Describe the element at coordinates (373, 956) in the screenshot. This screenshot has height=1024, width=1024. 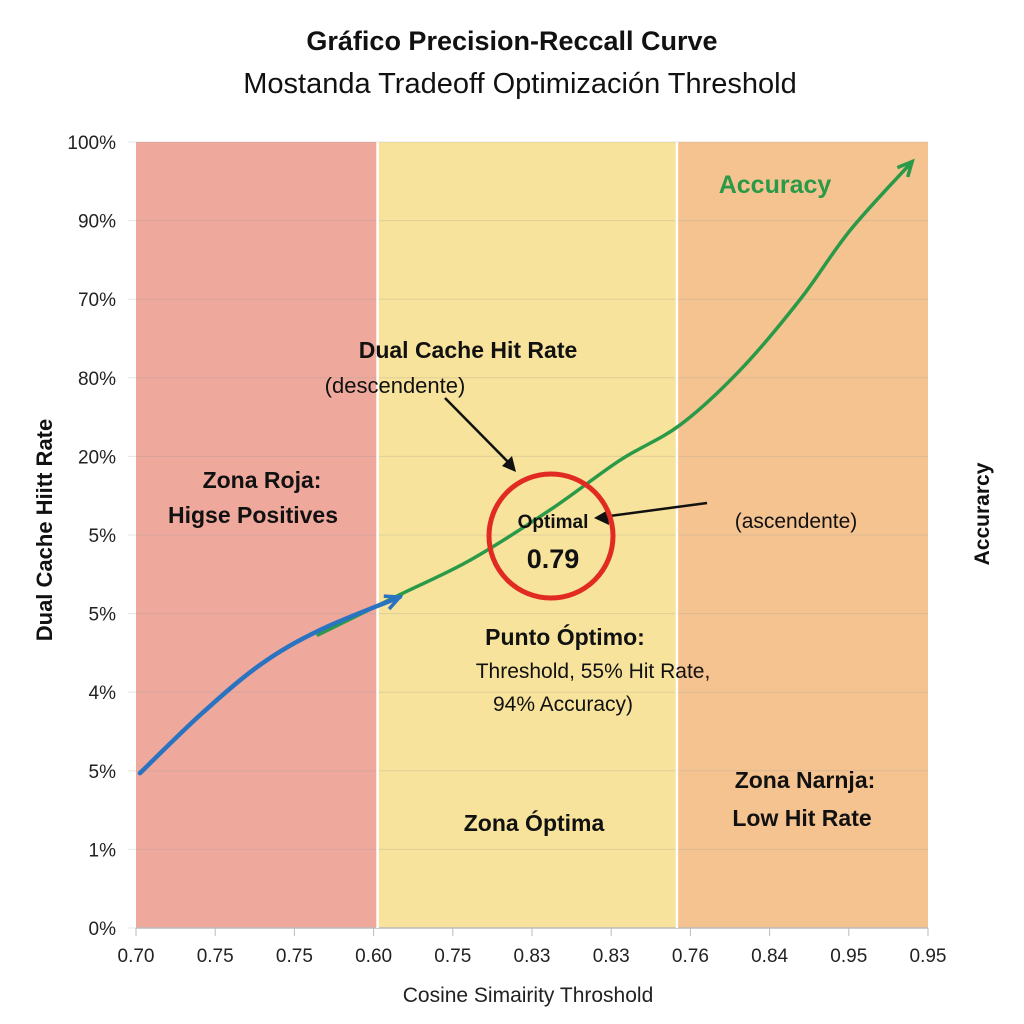
I see `x-tick-label: 0.60` at that location.